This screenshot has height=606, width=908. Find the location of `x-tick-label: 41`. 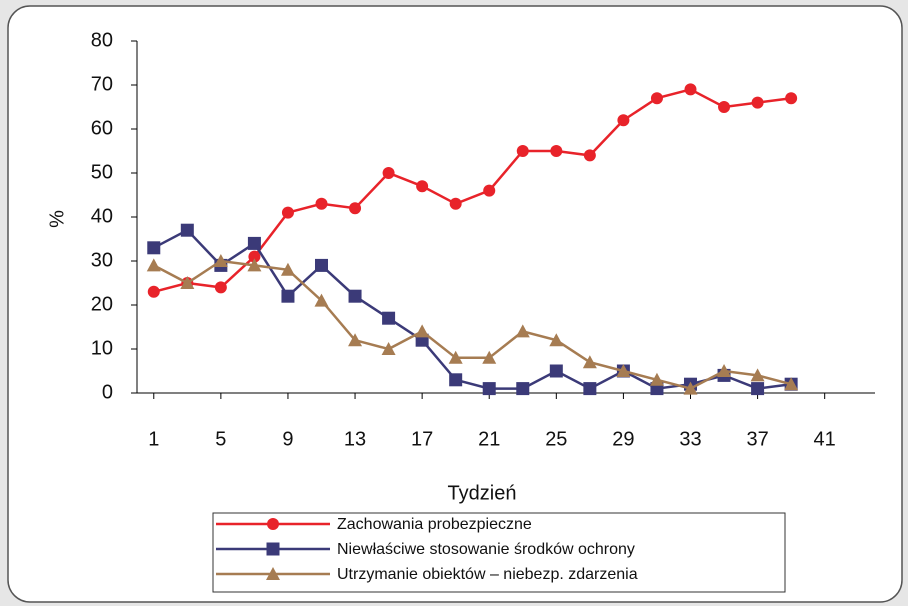

x-tick-label: 41 is located at coordinates (825, 439).